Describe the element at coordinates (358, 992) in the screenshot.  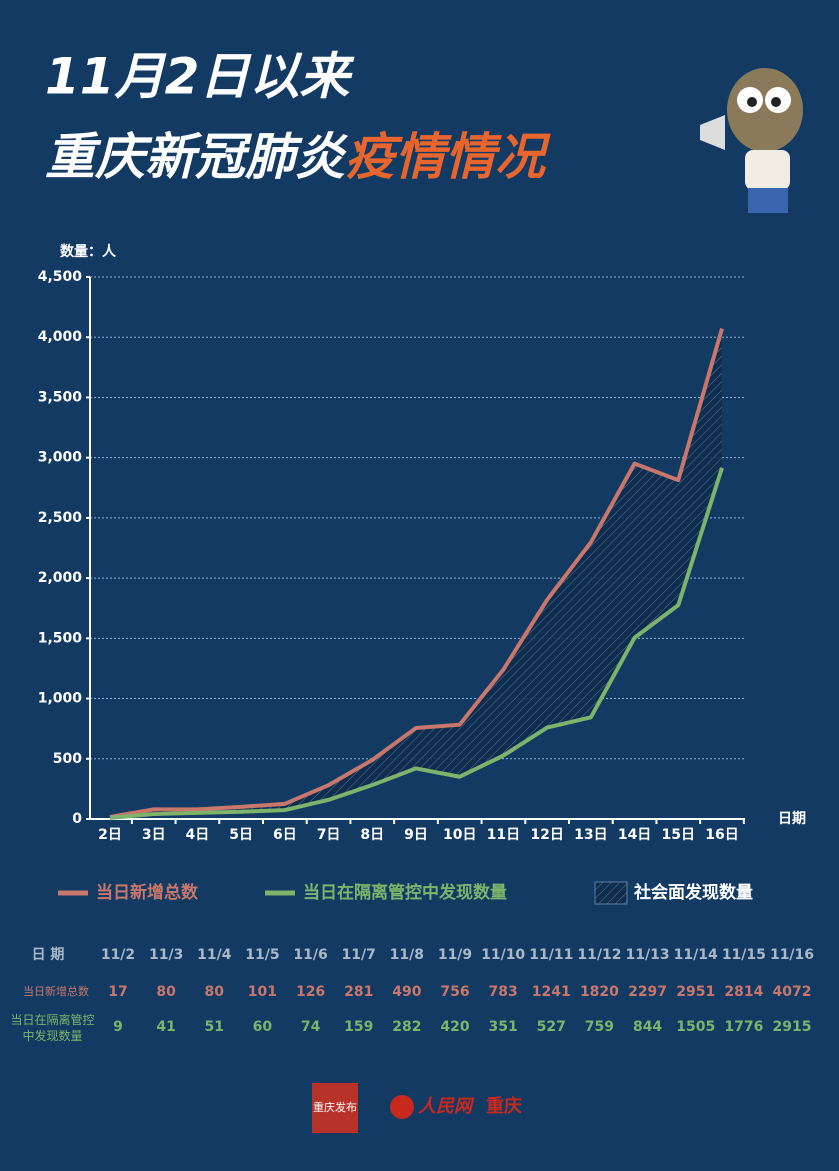
I see `table-value: 281` at that location.